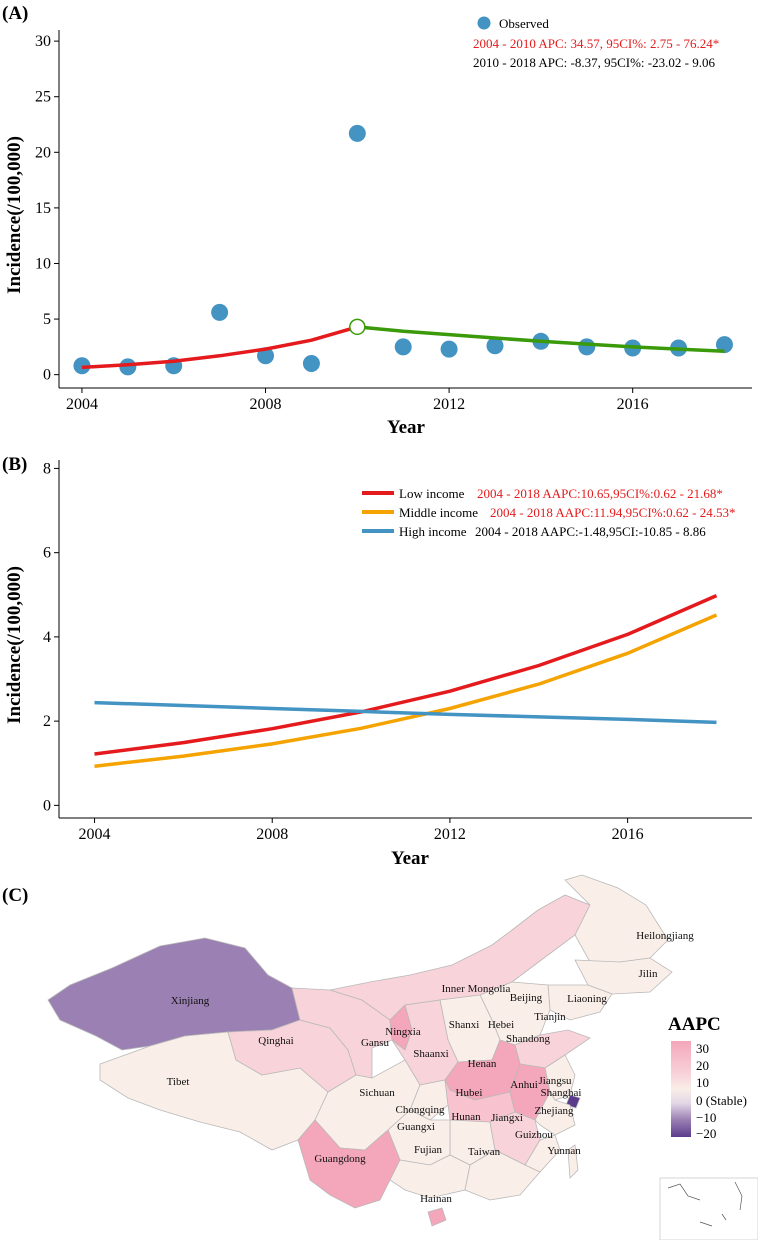  What do you see at coordinates (721, 1091) in the screenshot?
I see `aapc-legend-ticks: 30 20 10 0 (Stable) −10−20` at bounding box center [721, 1091].